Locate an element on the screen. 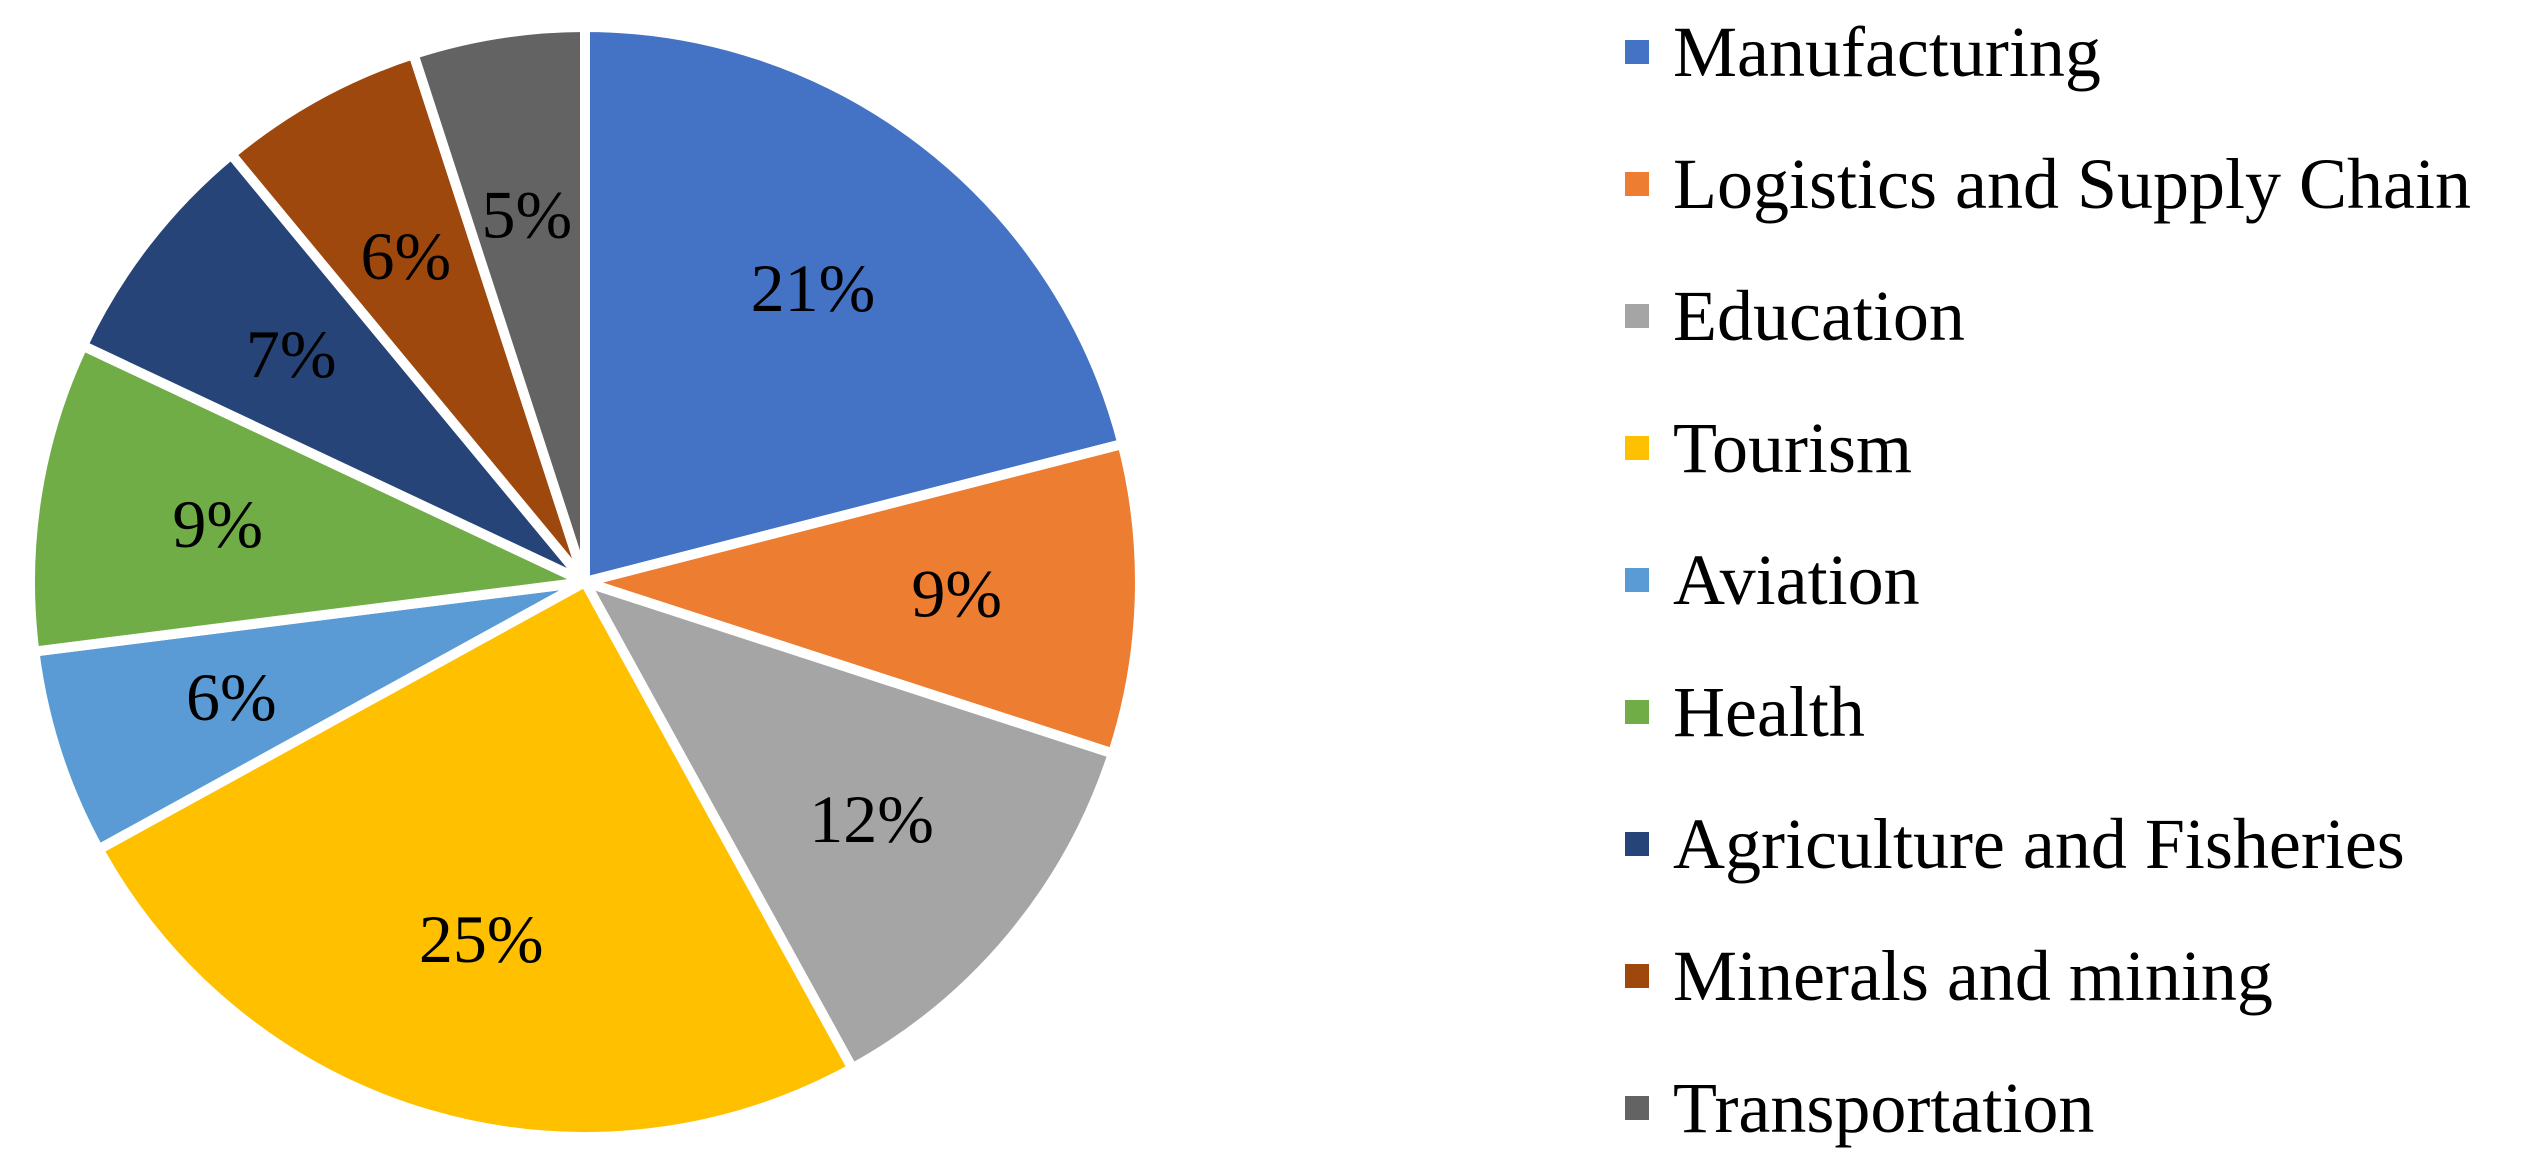  pie-slice-transportation is located at coordinates (499, 304).